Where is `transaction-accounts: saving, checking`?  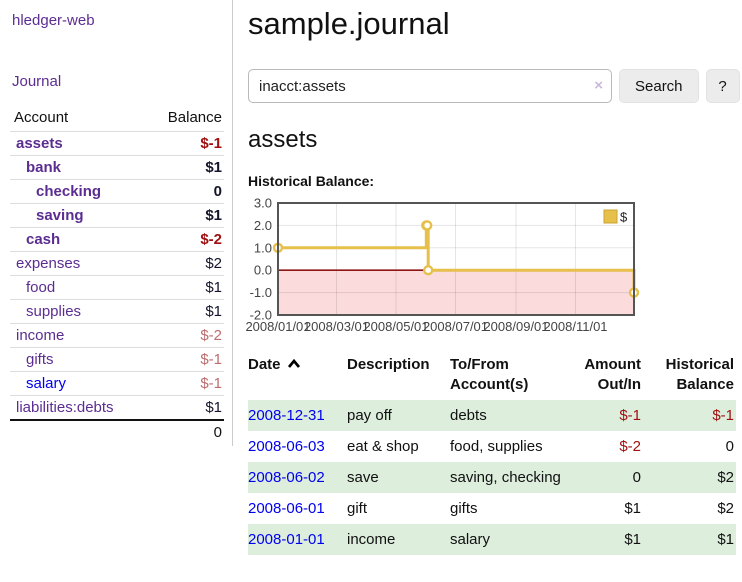
transaction-accounts: saving, checking is located at coordinates (505, 477).